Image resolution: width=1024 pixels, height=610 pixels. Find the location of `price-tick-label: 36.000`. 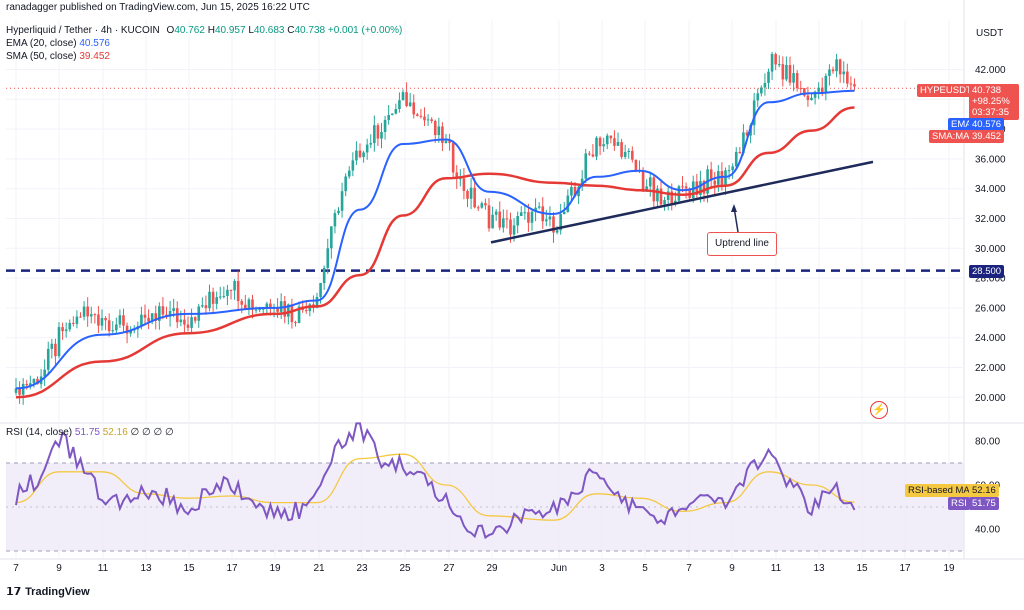

price-tick-label: 36.000 is located at coordinates (990, 159).